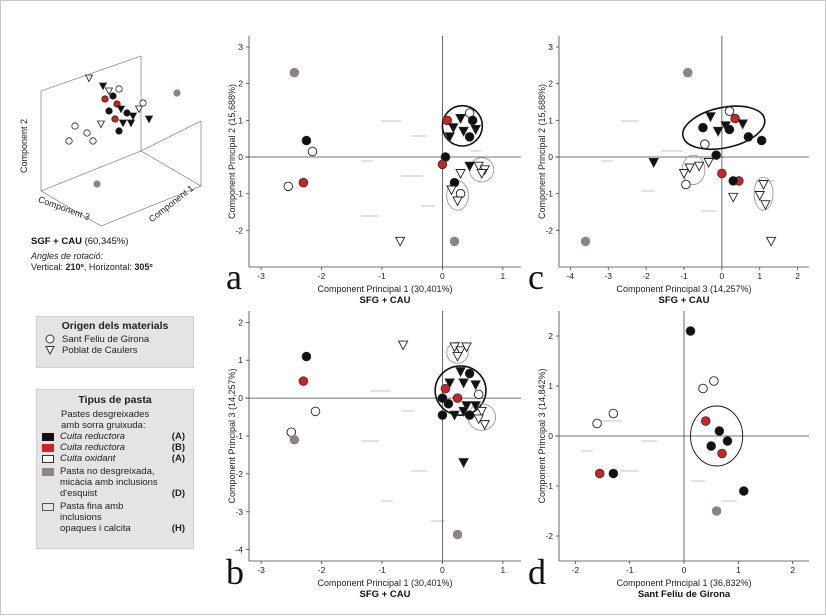 The height and width of the screenshot is (616, 826). Describe the element at coordinates (684, 300) in the screenshot. I see `x-axis-sublabel: SFG + CAU` at that location.